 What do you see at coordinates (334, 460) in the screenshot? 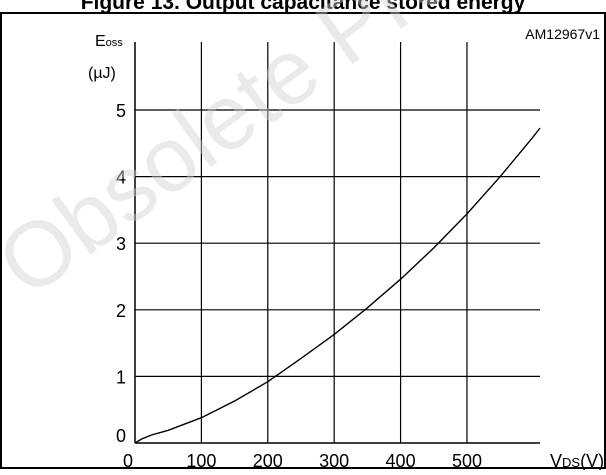
I see `x-tick-label-300: 300` at bounding box center [334, 460].